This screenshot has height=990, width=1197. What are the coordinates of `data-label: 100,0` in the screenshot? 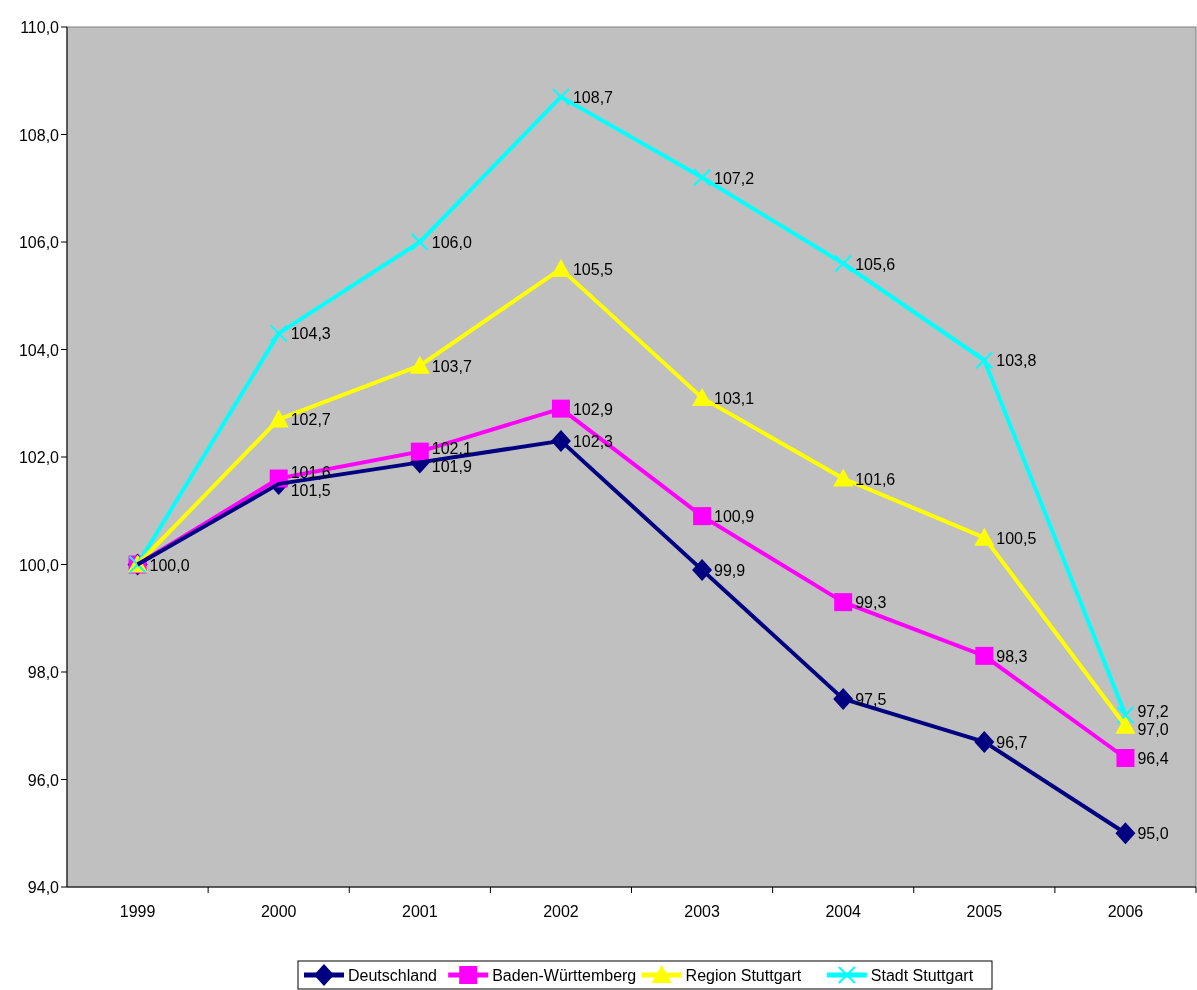 It's located at (169, 565).